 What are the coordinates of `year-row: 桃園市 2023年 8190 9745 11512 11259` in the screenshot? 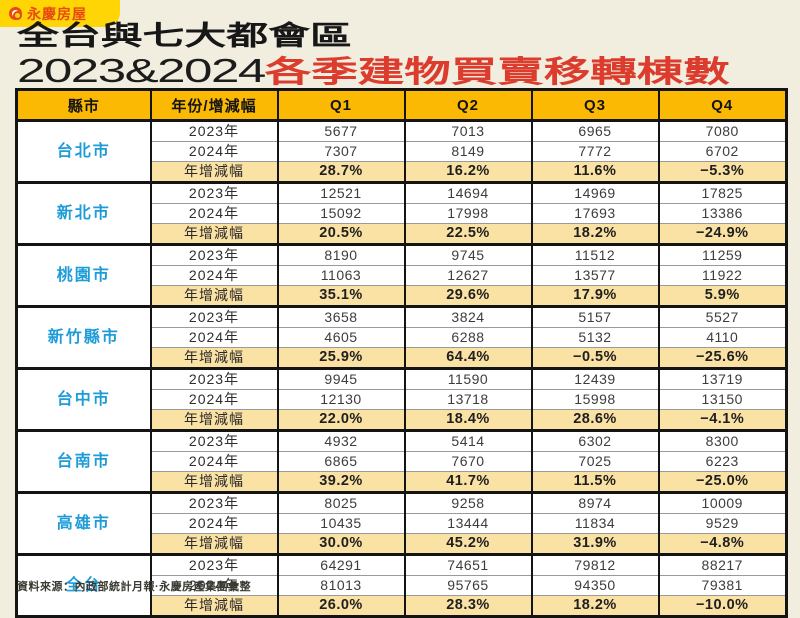 It's located at (401, 275).